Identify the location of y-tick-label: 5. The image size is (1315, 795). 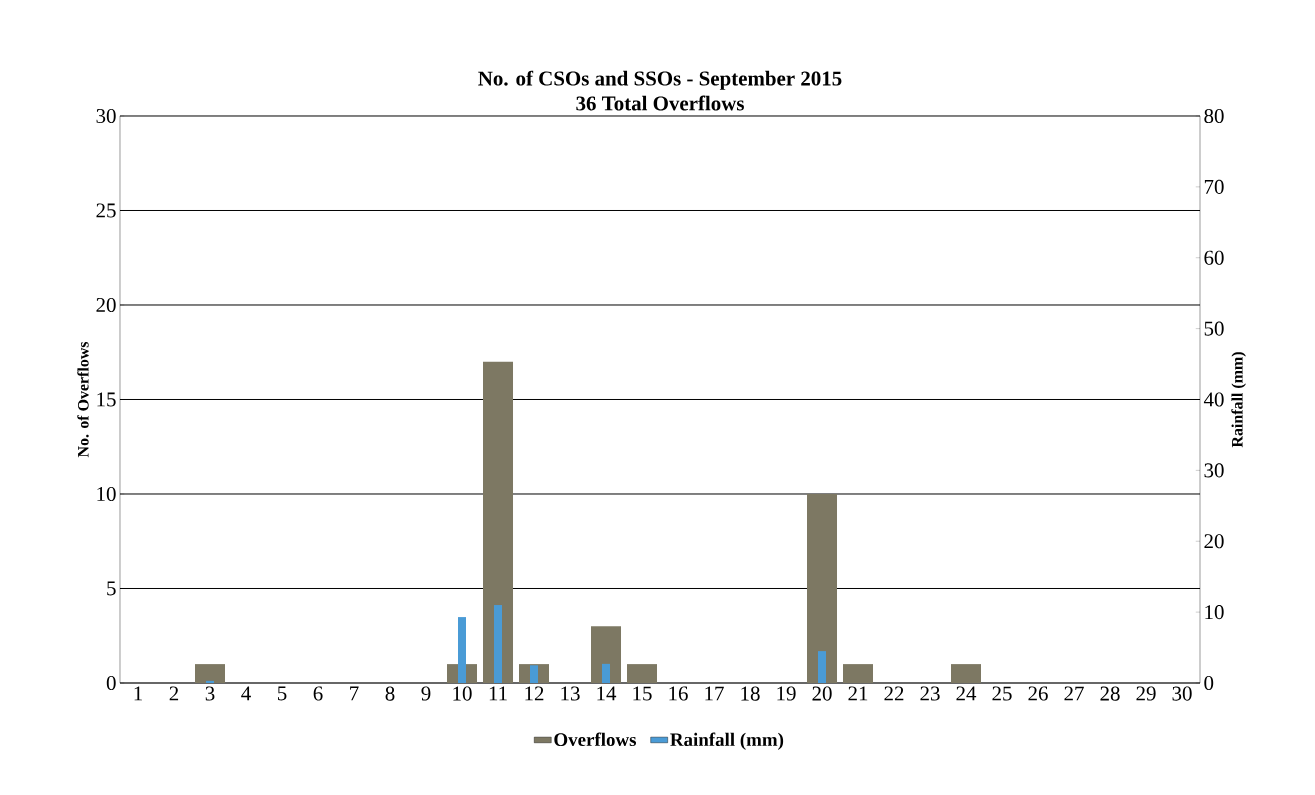
(111, 588).